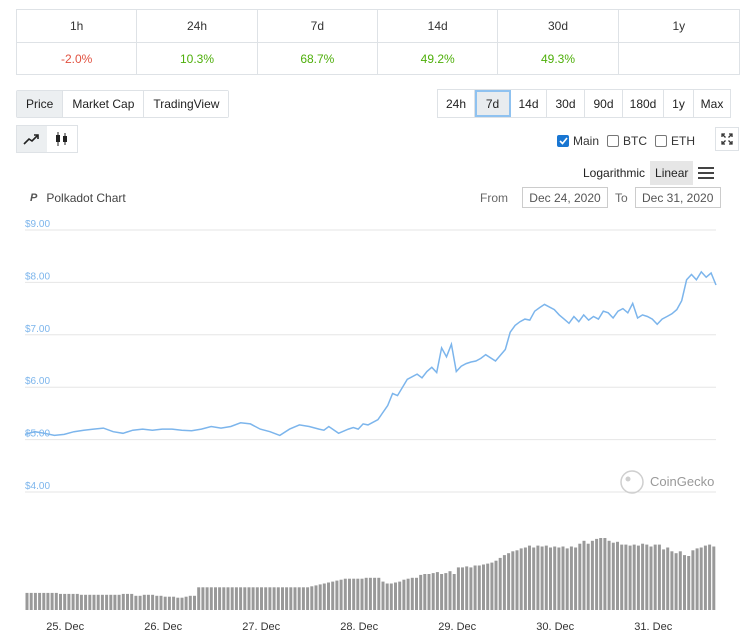 The image size is (750, 644). Describe the element at coordinates (78, 198) in the screenshot. I see `chart-title: P Polkadot Chart` at that location.